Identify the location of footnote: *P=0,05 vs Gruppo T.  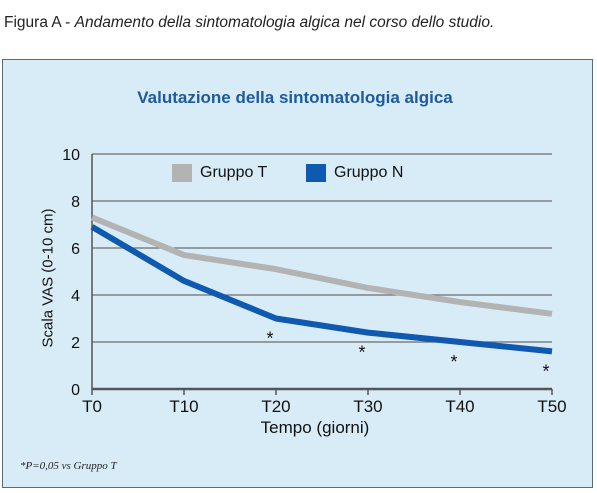
(68, 466).